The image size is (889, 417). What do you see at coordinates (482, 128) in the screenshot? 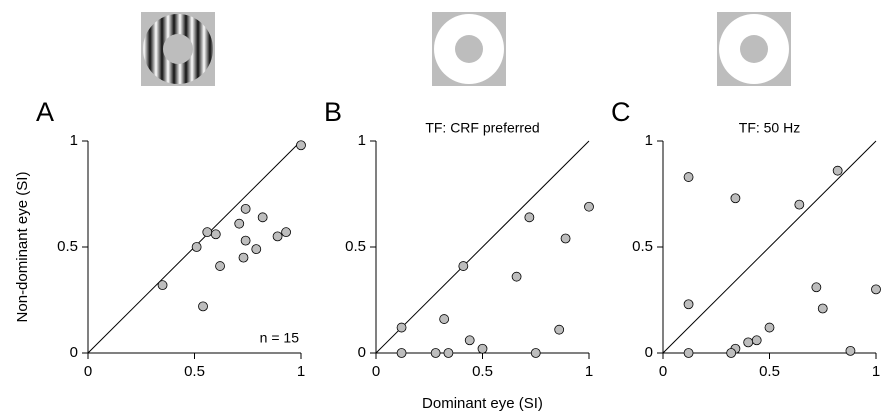
I see `panel-subtitle: TF: CRF preferred` at bounding box center [482, 128].